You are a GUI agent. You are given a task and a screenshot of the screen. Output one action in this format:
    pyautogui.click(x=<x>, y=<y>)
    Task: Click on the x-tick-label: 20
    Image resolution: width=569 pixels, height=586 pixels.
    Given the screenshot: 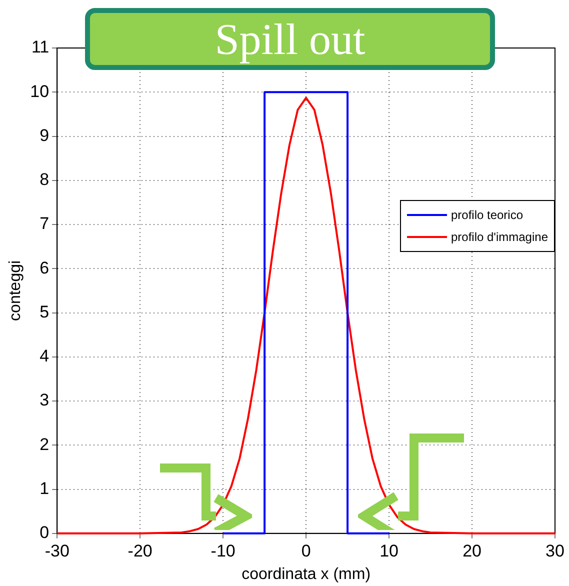 What is the action you would take?
    pyautogui.click(x=472, y=550)
    